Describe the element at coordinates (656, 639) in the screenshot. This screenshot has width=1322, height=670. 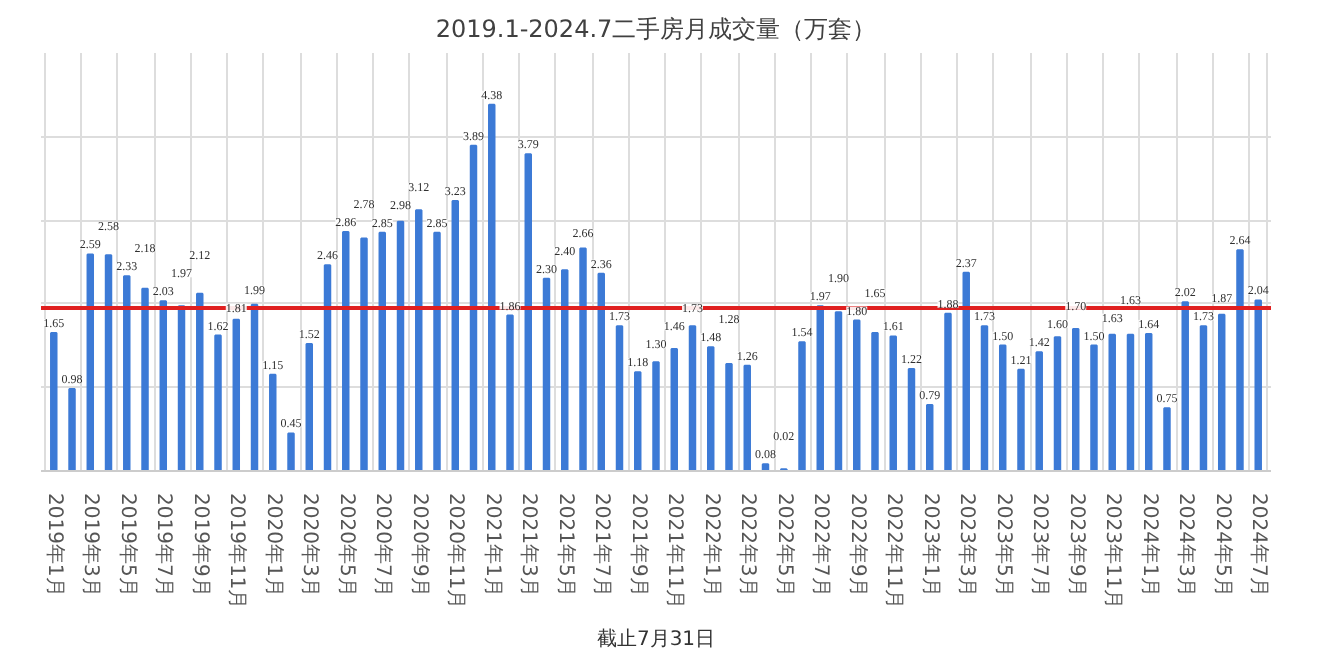
I see `text: 截止7月31日` at that location.